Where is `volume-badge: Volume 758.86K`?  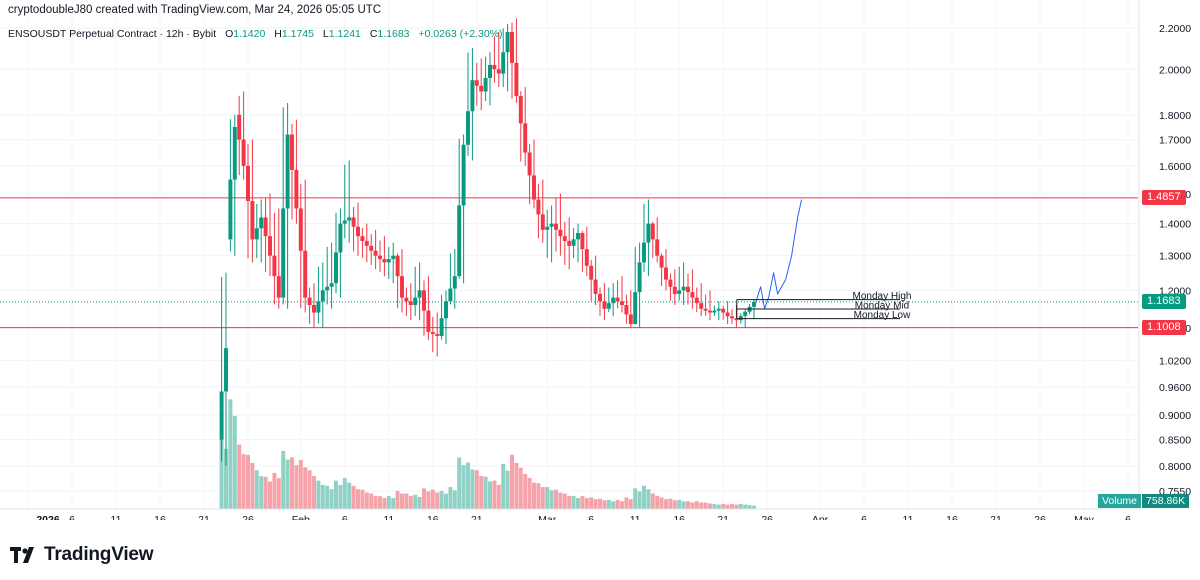
volume-badge: Volume 758.86K is located at coordinates (1144, 501).